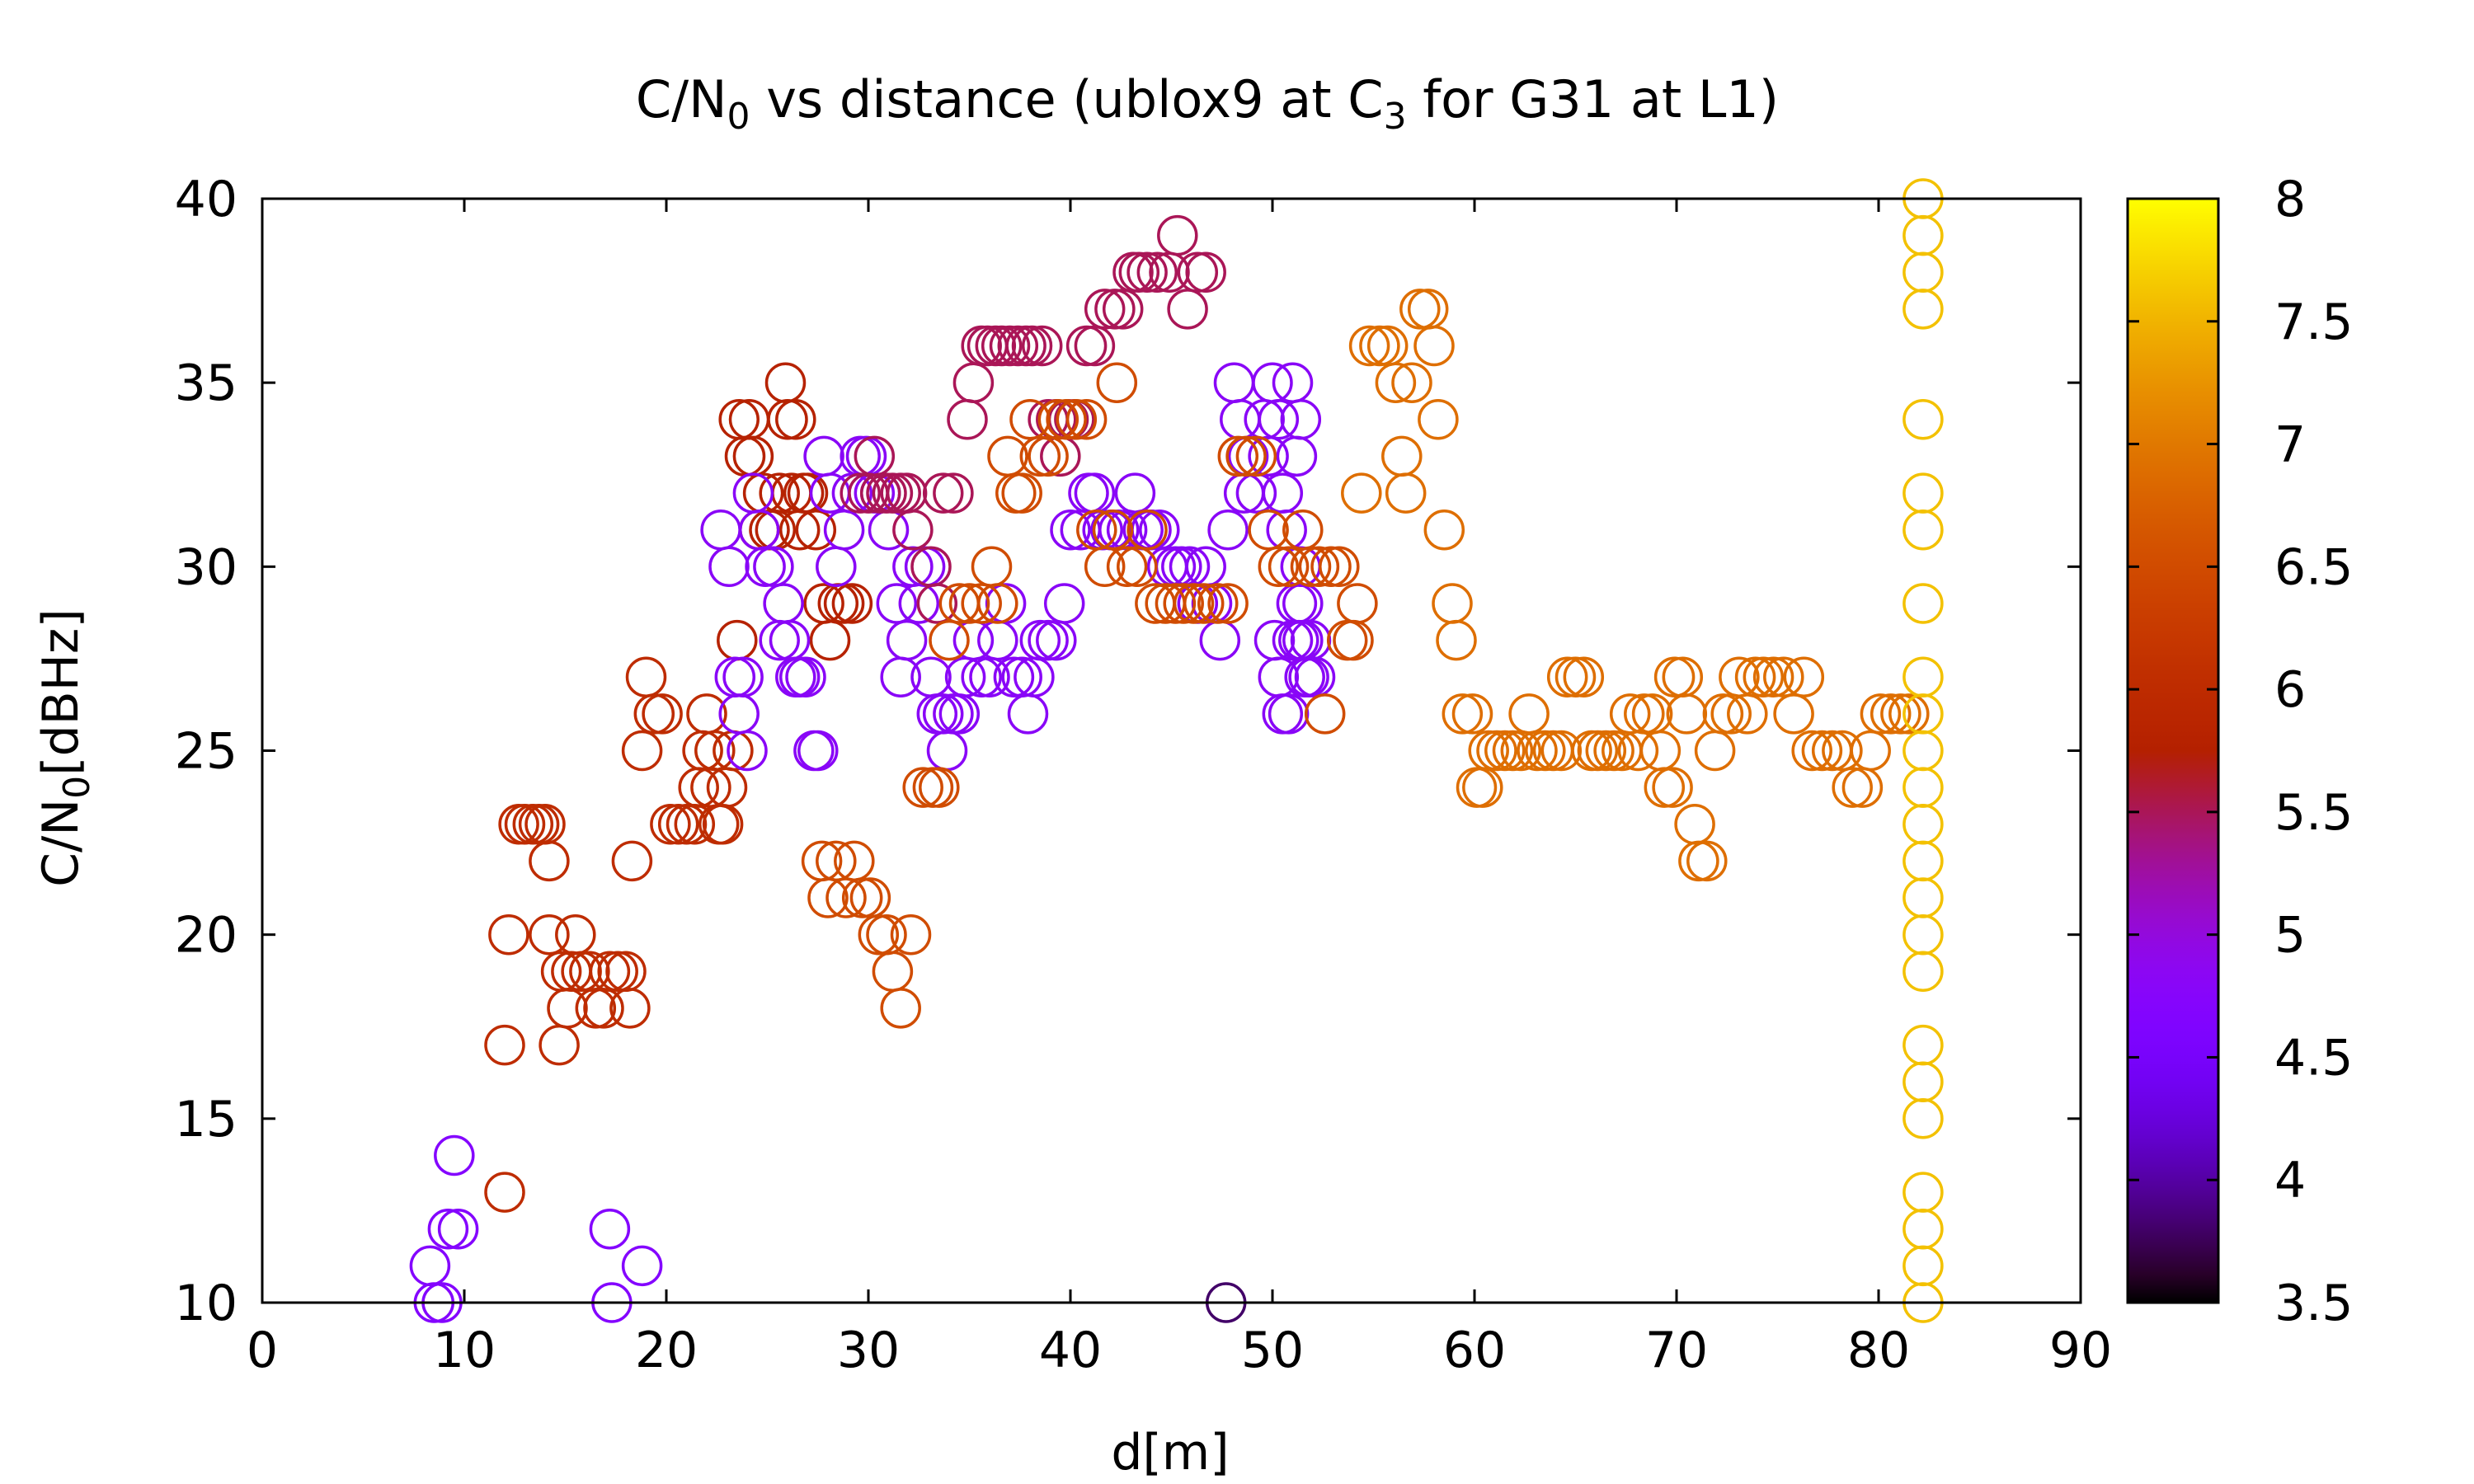  Describe the element at coordinates (1170, 1453) in the screenshot. I see `x-axis-label: d[m]` at that location.